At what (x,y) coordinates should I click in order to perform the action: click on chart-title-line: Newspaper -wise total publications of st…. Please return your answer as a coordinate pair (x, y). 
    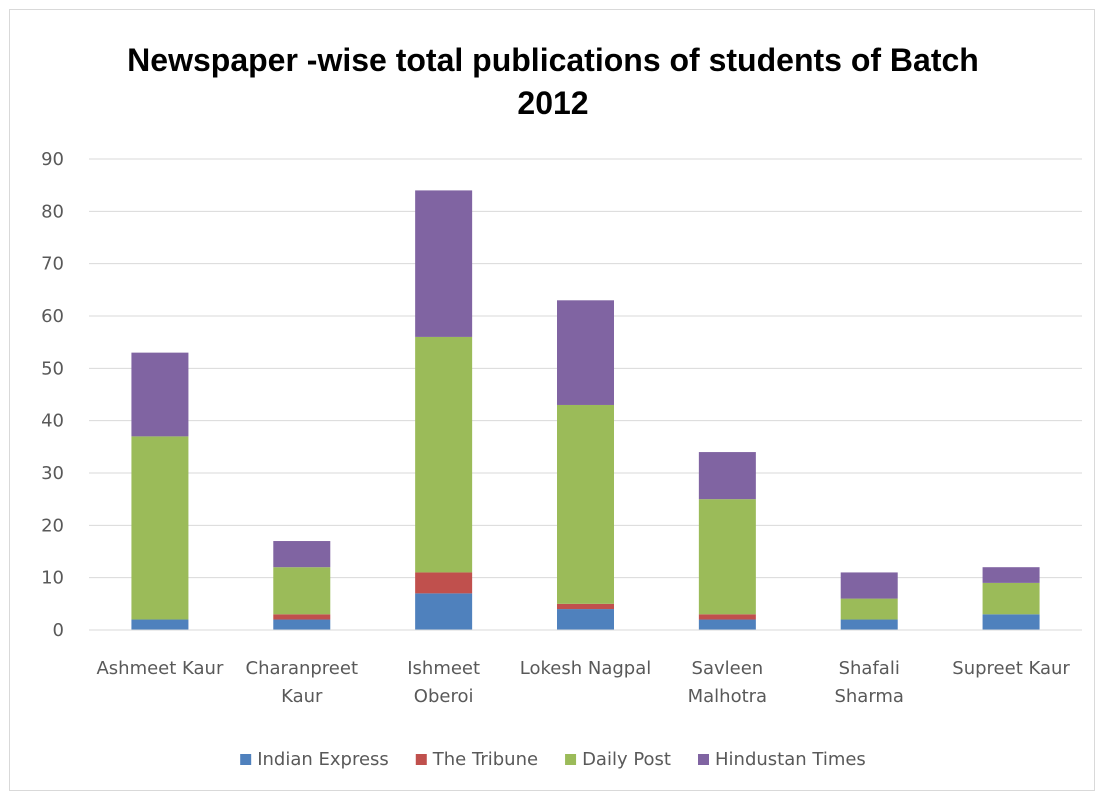
    Looking at the image, I should click on (553, 60).